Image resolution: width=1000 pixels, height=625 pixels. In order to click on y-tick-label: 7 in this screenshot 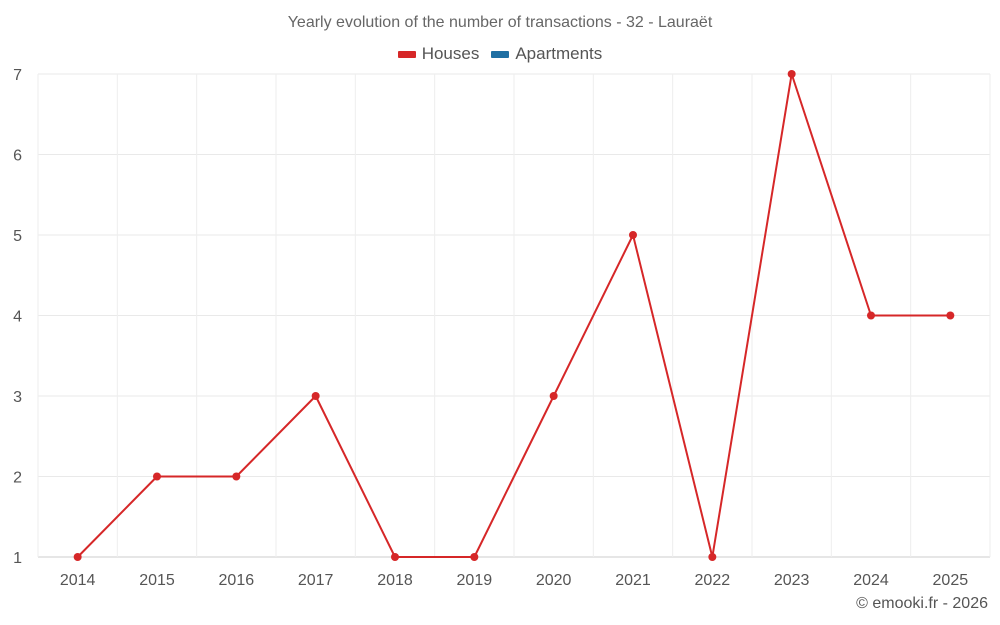, I will do `click(17, 75)`.